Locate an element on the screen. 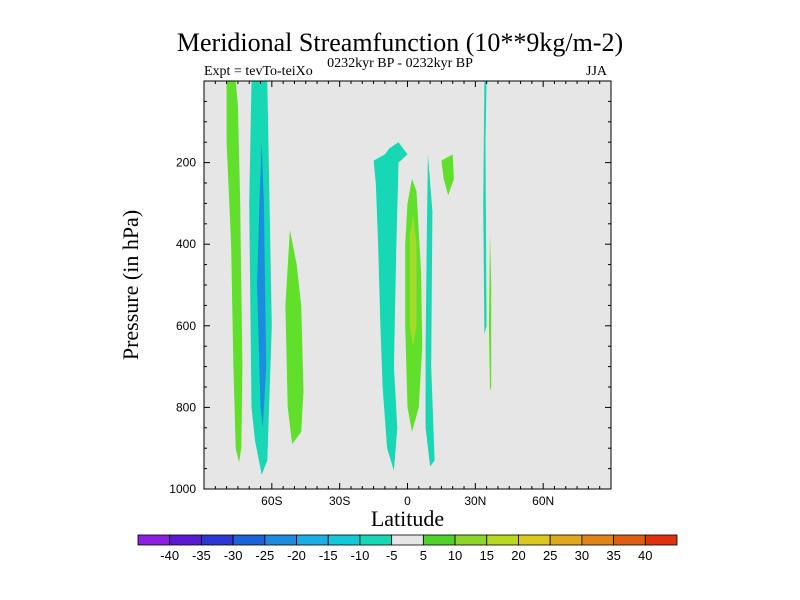 The width and height of the screenshot is (800, 600). colorbar-label: -40 is located at coordinates (169, 555).